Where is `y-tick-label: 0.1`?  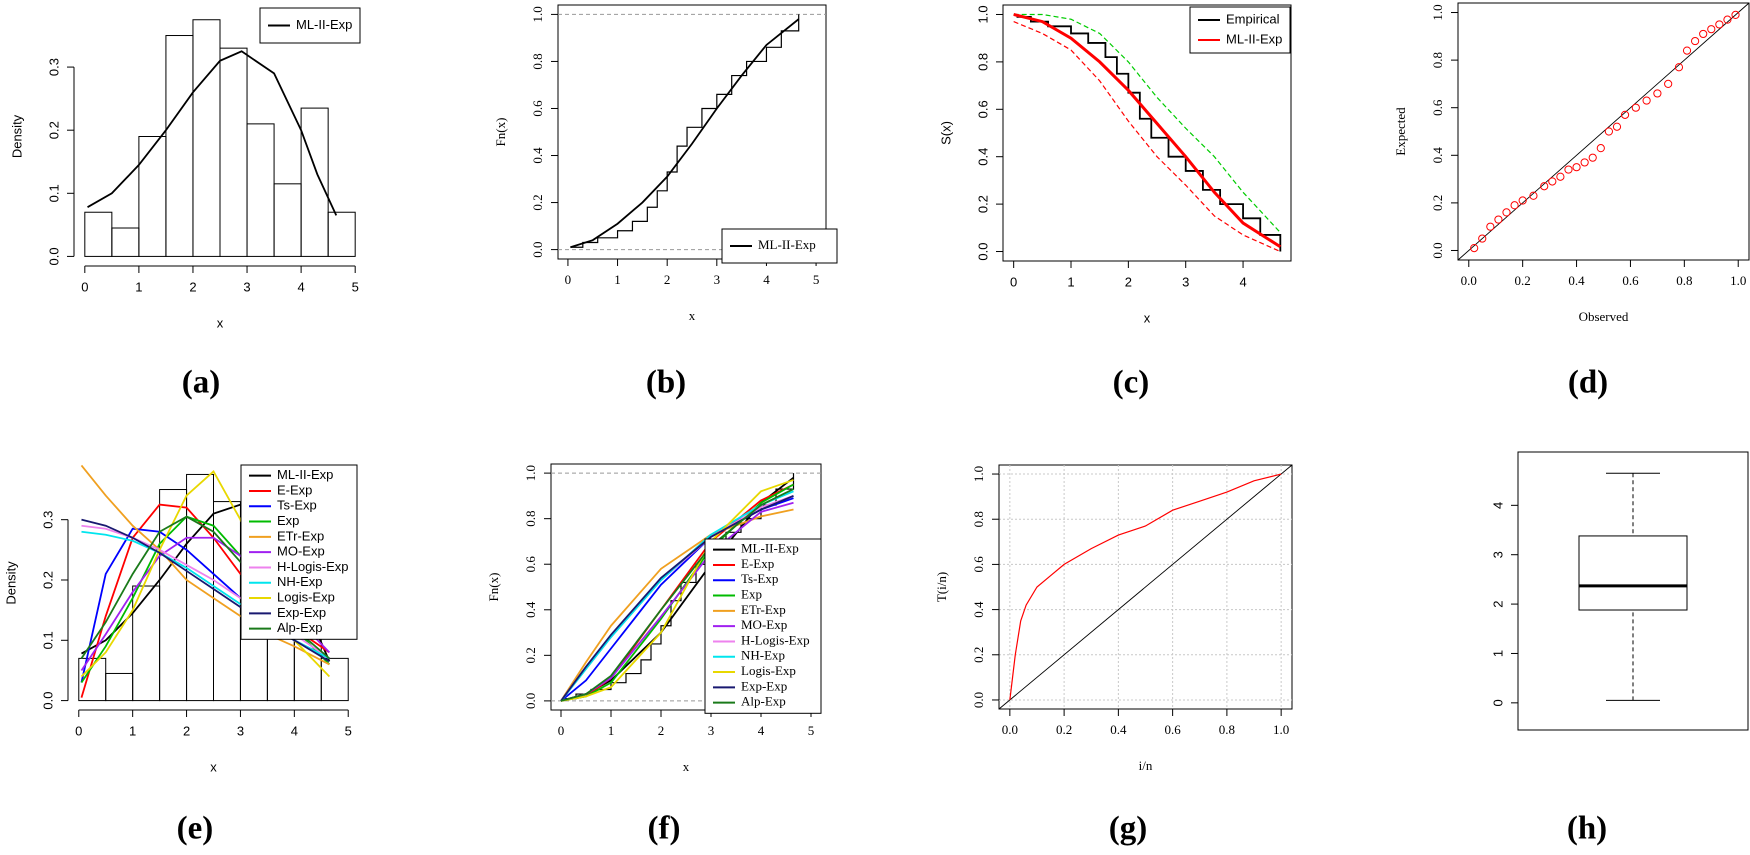 y-tick-label: 0.1 is located at coordinates (53, 193).